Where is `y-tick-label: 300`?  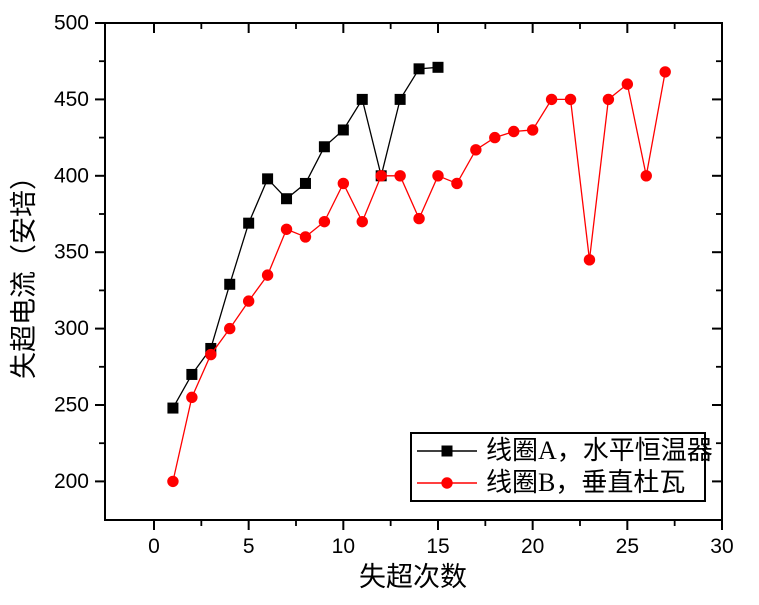
y-tick-label: 300 is located at coordinates (71, 328).